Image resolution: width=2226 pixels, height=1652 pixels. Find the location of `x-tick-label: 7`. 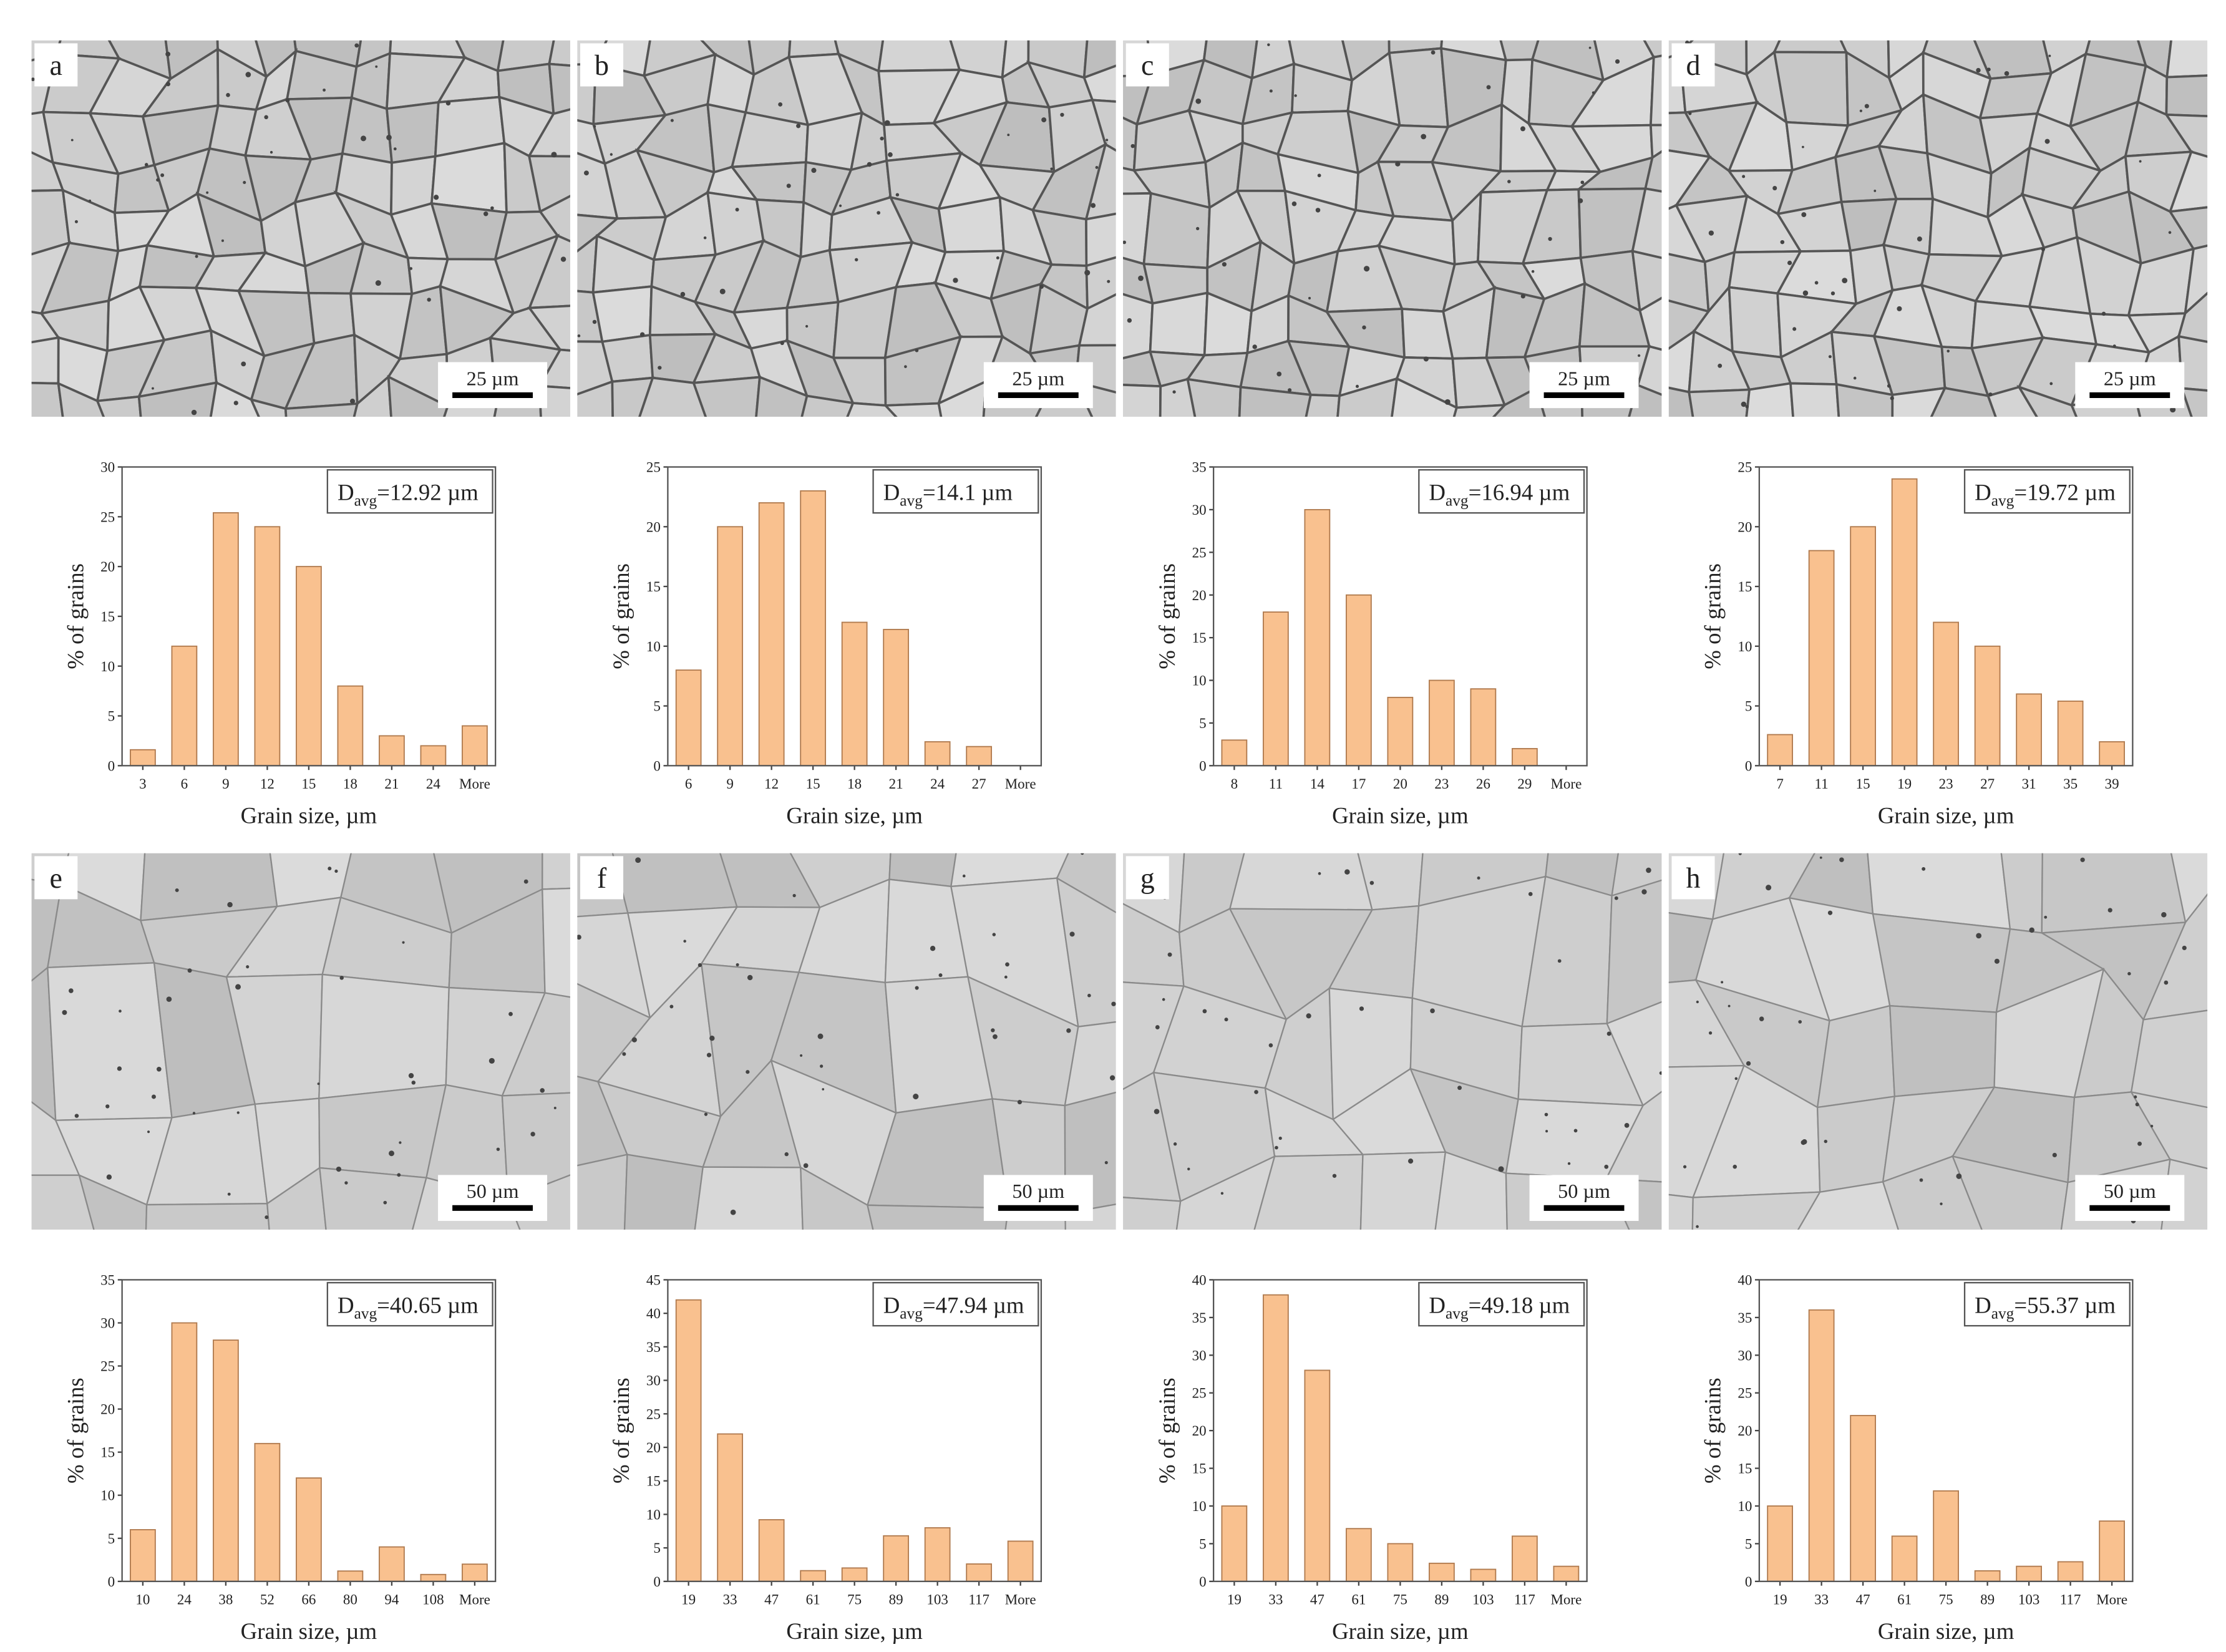

x-tick-label: 7 is located at coordinates (1780, 783).